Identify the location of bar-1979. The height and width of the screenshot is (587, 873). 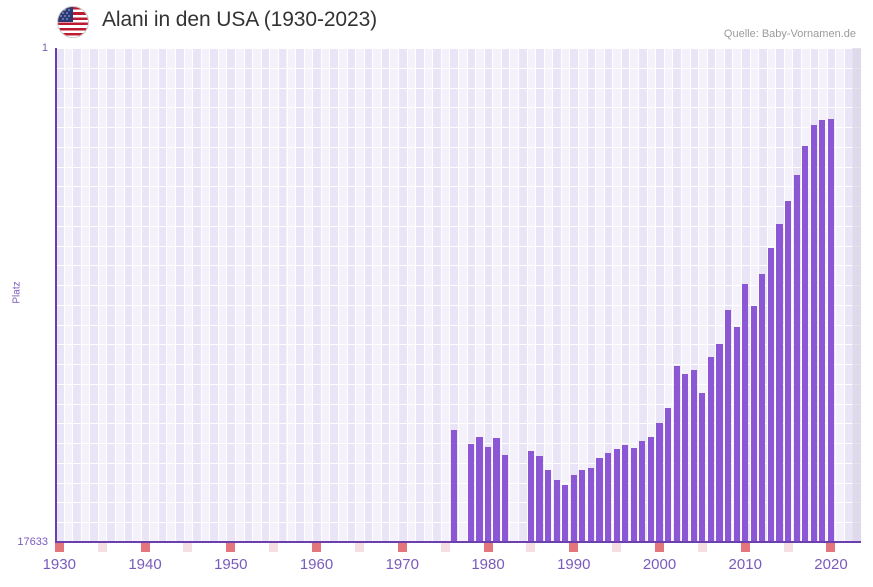
(479, 489).